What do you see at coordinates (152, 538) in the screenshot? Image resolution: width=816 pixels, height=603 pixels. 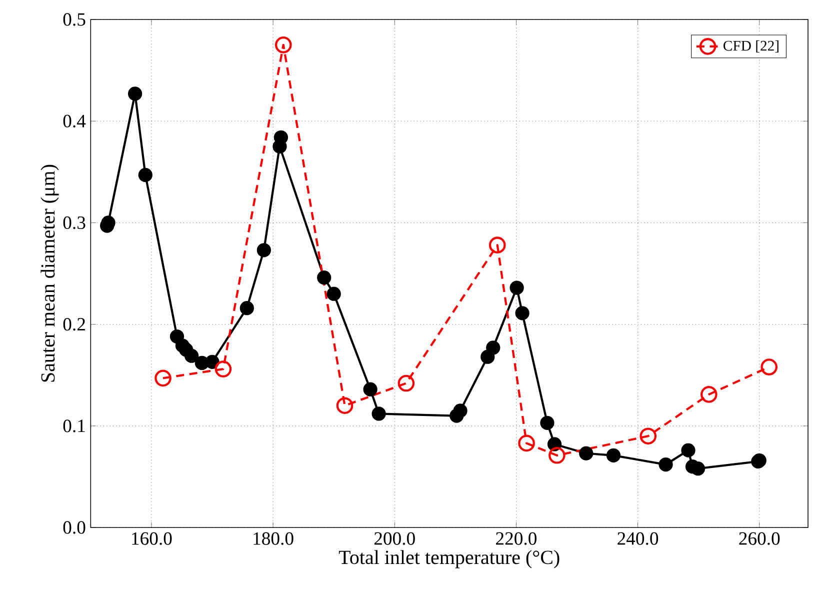 I see `x-tick-label: 160.0` at bounding box center [152, 538].